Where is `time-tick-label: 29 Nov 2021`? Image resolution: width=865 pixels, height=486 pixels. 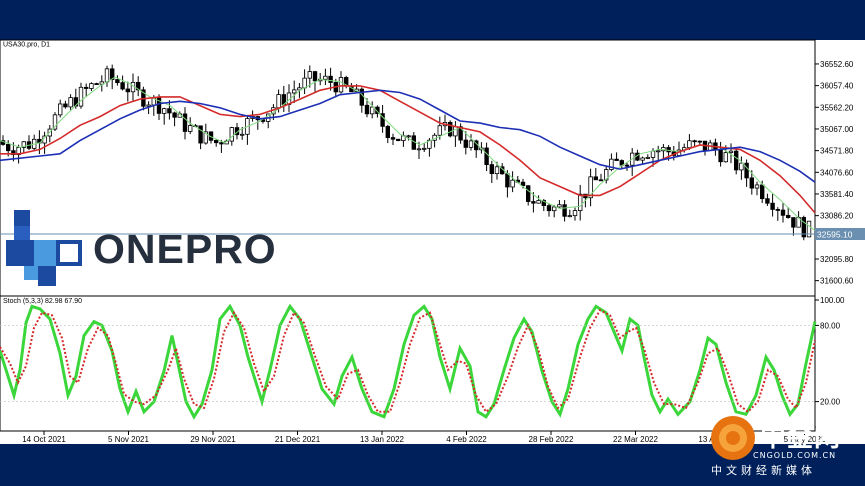 time-tick-label: 29 Nov 2021 is located at coordinates (213, 439).